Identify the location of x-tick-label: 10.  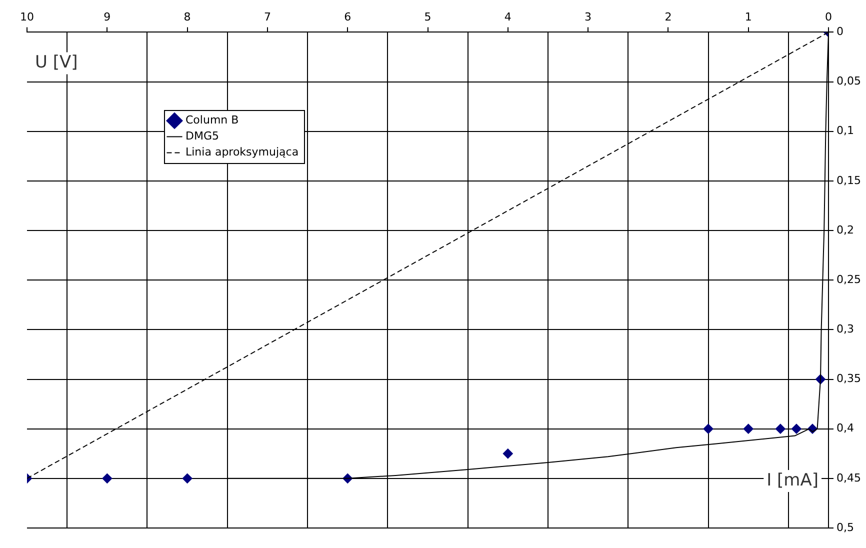
(27, 17).